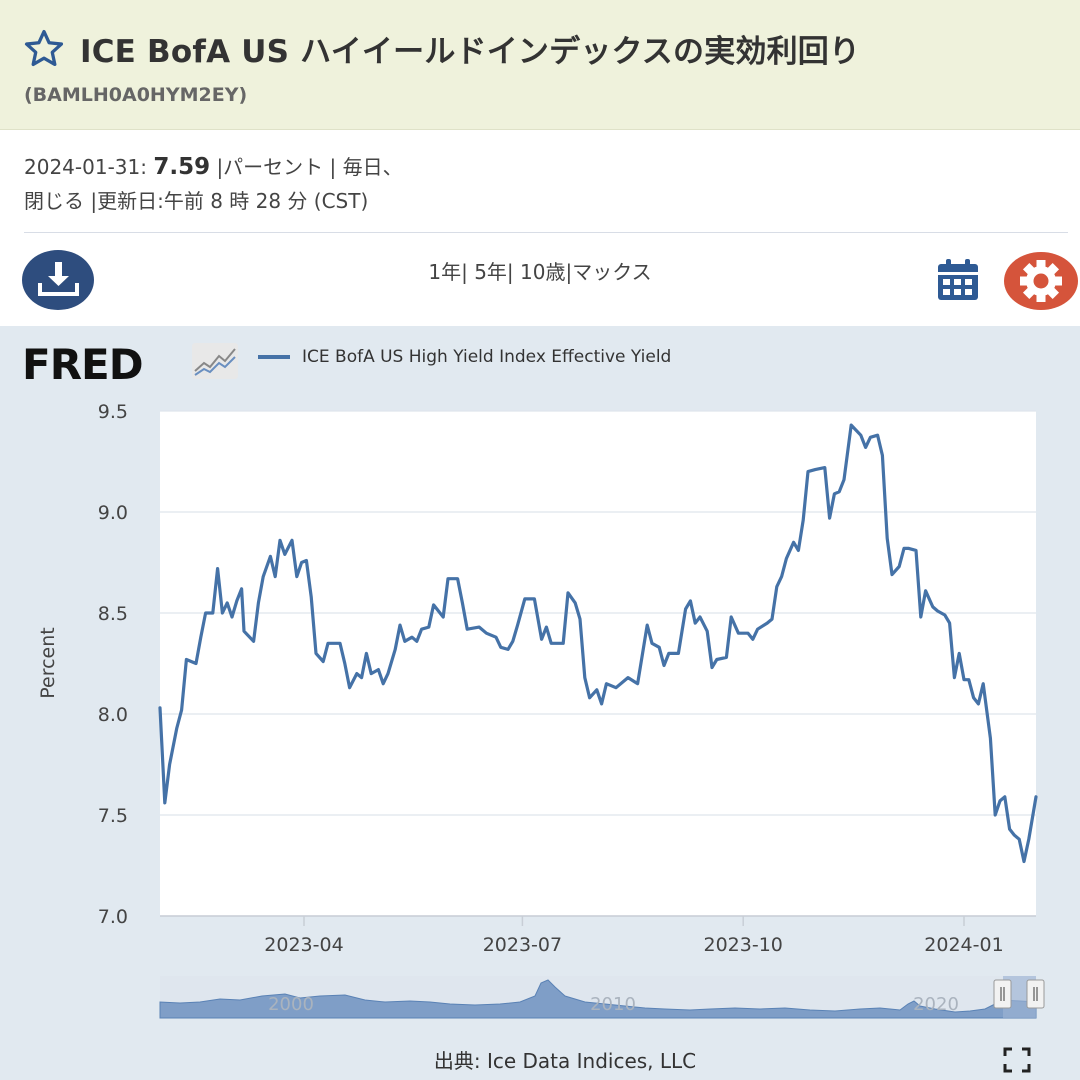  What do you see at coordinates (291, 1004) in the screenshot?
I see `navigator-label-2000: 2000` at bounding box center [291, 1004].